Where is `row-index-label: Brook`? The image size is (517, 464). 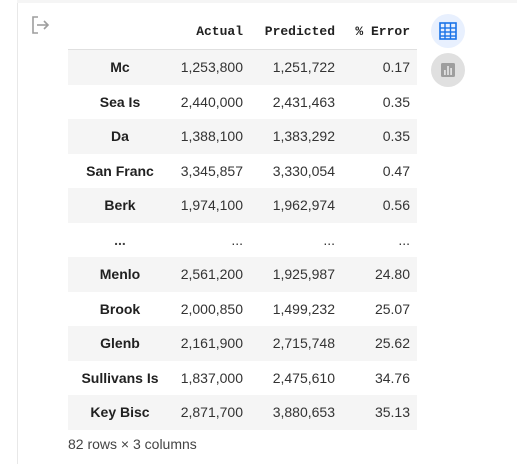 row-index-label: Brook is located at coordinates (120, 308).